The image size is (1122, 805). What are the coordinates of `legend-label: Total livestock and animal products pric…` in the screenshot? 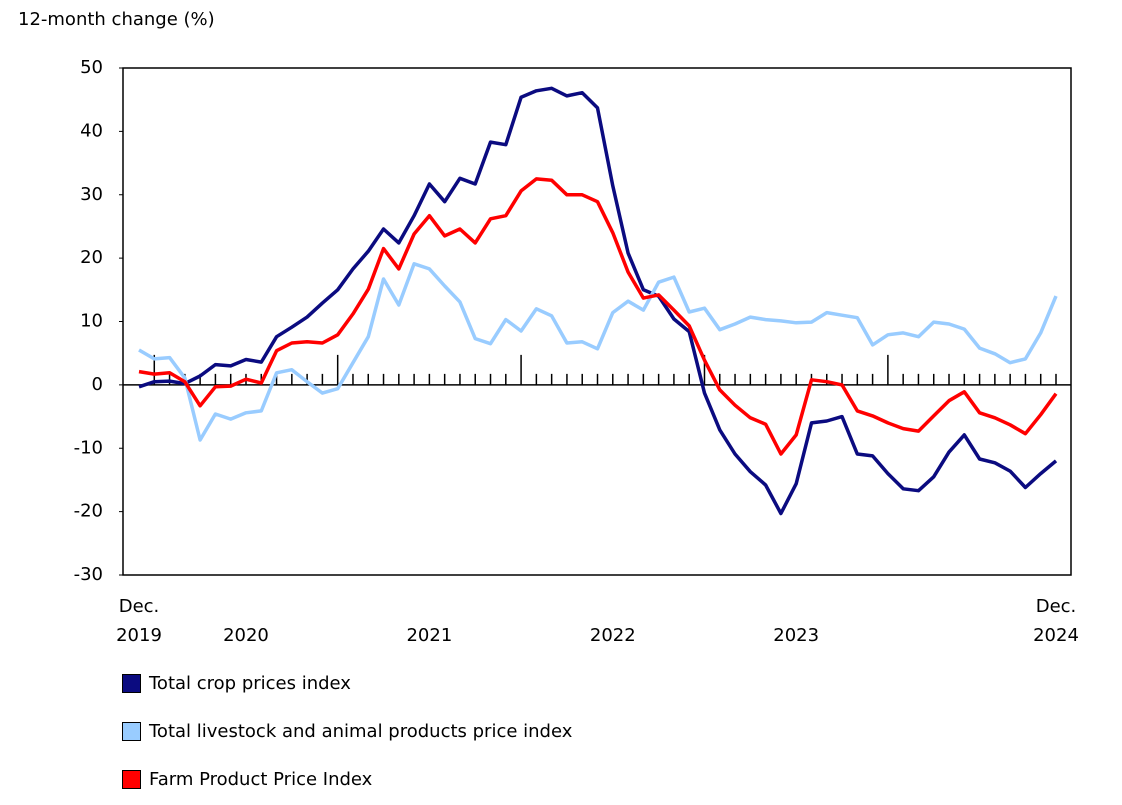 It's located at (361, 731).